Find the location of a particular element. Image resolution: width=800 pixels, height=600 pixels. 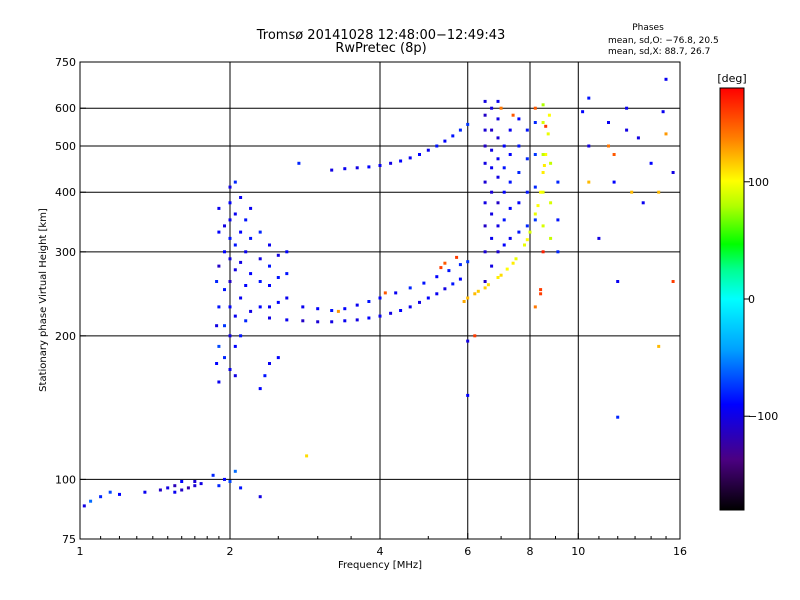

chart-title: Tromsø 20141028 12:48:00−12:49:43 is located at coordinates (381, 35).